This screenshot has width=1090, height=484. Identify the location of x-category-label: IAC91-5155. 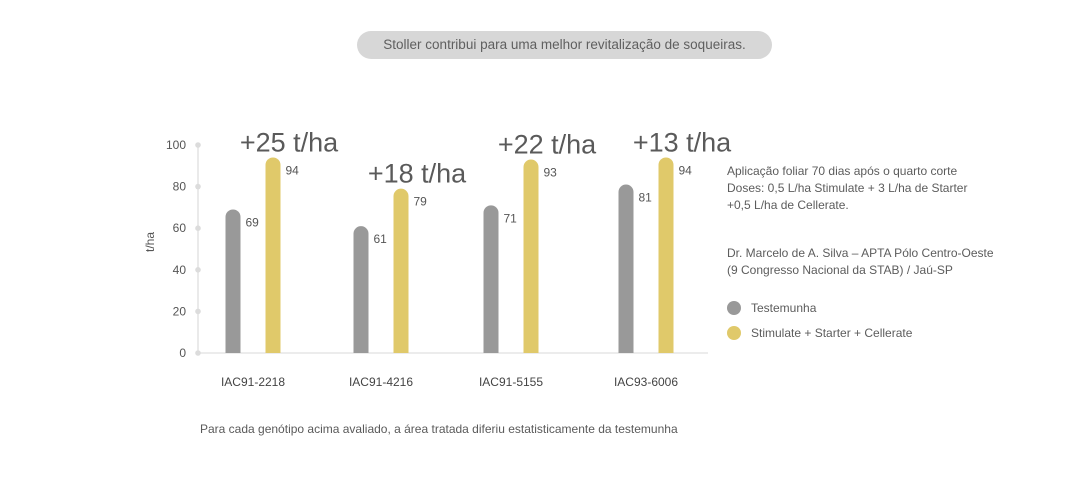
(511, 382).